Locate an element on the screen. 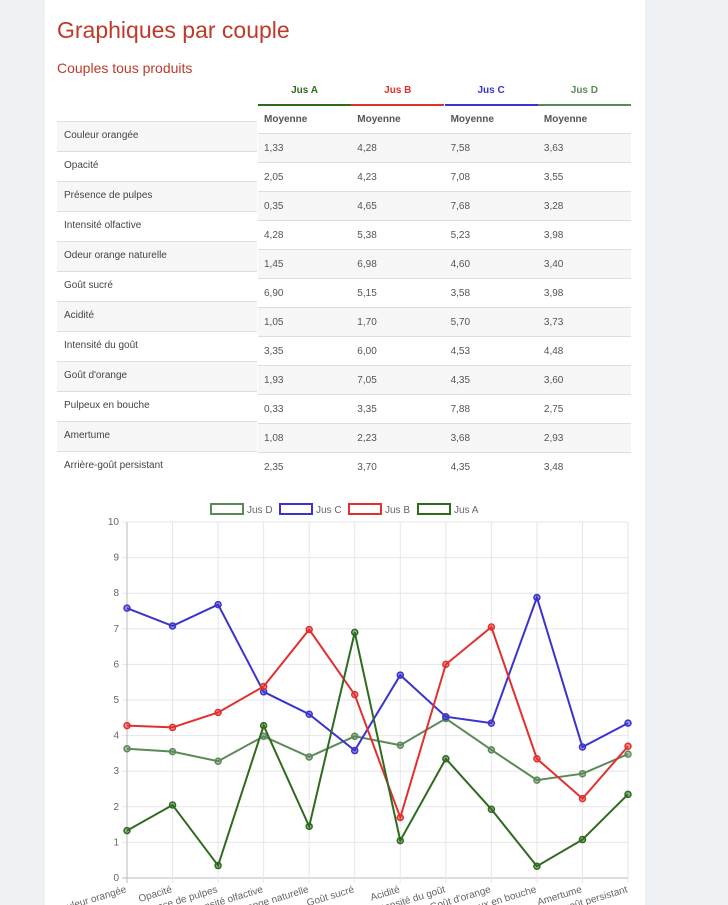 The image size is (728, 905). table-row: 3,35 6,00 4,53 4,48 is located at coordinates (444, 351).